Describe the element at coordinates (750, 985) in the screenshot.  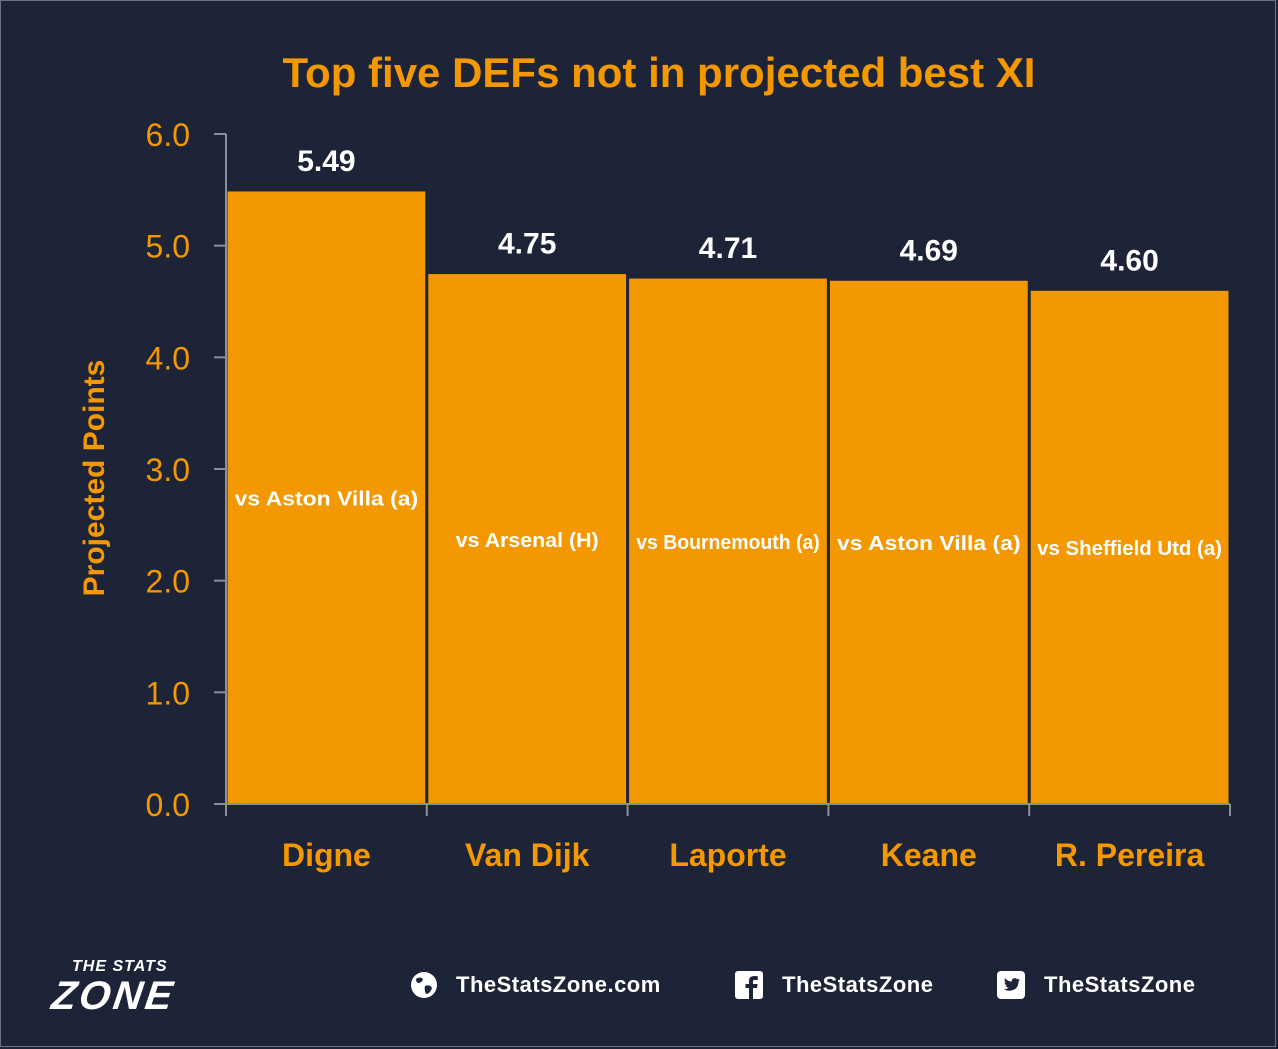
I see `facebook-icon` at that location.